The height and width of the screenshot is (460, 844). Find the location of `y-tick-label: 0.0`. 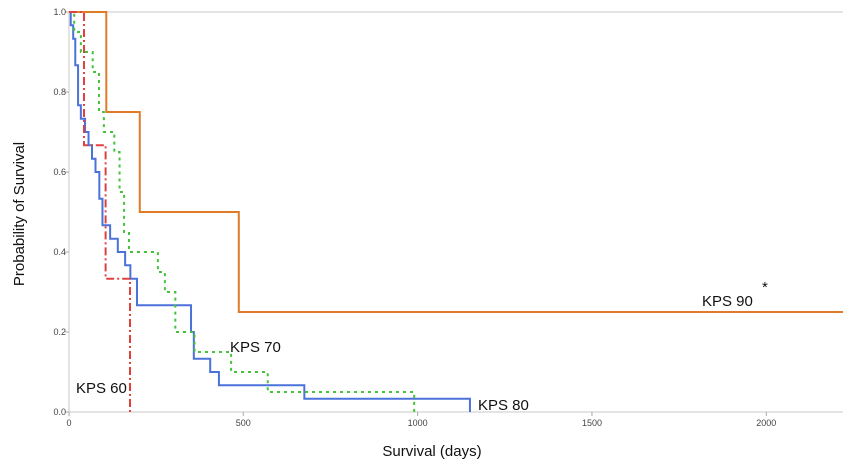

y-tick-label: 0.0 is located at coordinates (59, 412).